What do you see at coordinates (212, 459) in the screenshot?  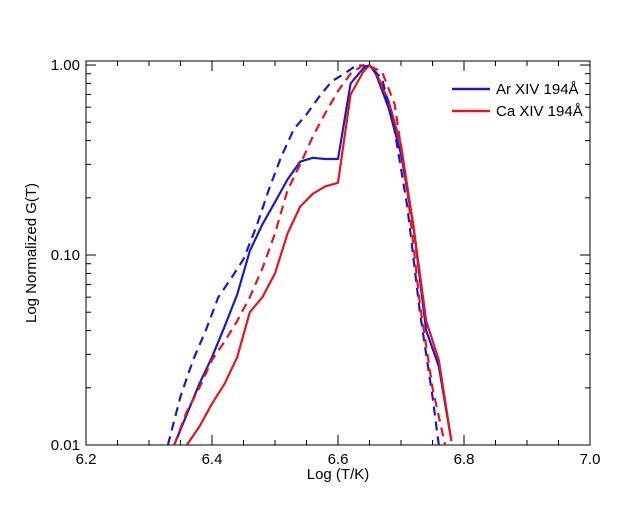 I see `x-tick-label: 6.4` at bounding box center [212, 459].